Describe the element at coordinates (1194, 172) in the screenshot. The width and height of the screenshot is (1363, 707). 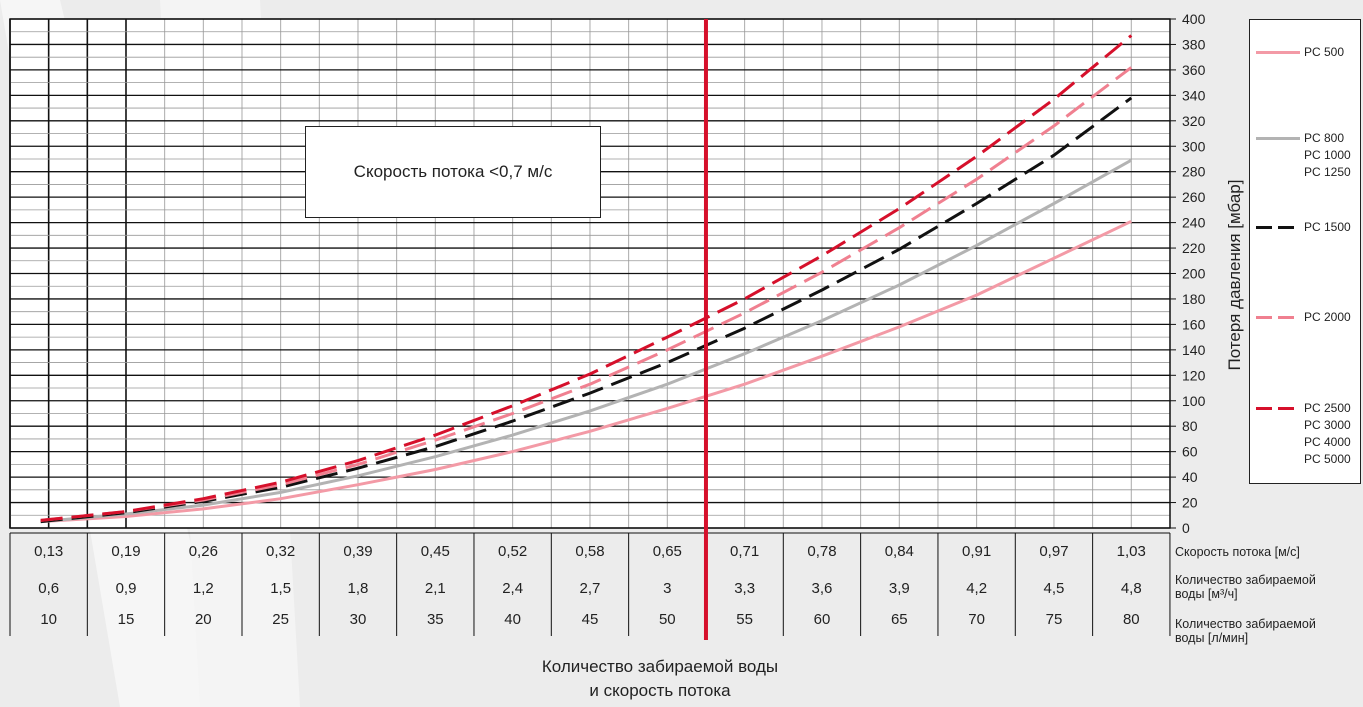
I see `y-tick-label: 280` at that location.